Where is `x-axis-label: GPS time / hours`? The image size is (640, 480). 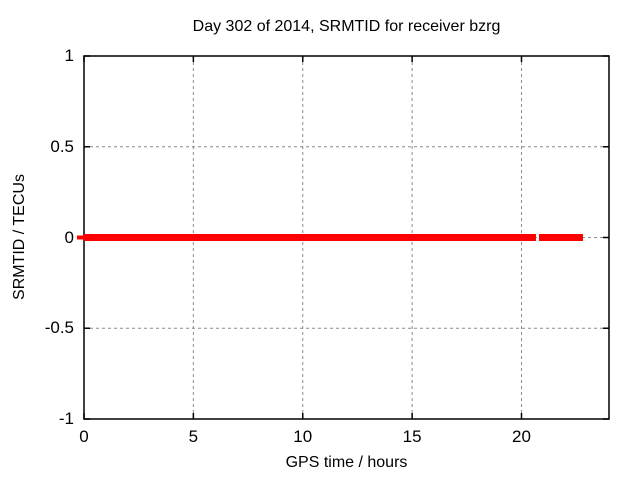 x-axis-label: GPS time / hours is located at coordinates (346, 462).